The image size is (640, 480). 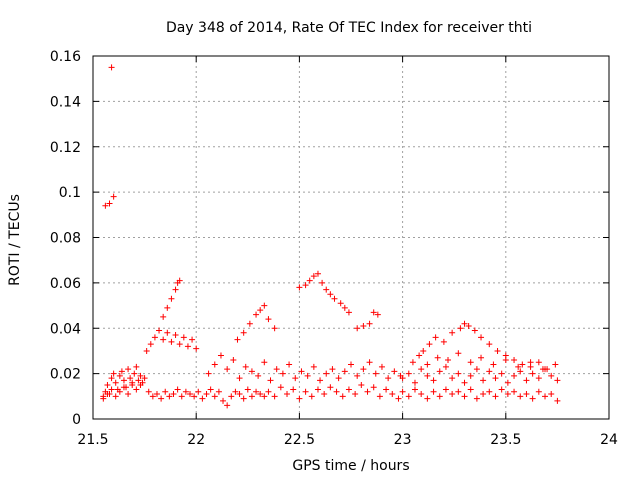 I want to click on y-axis-label: ROTI / TECUs, so click(x=15, y=240).